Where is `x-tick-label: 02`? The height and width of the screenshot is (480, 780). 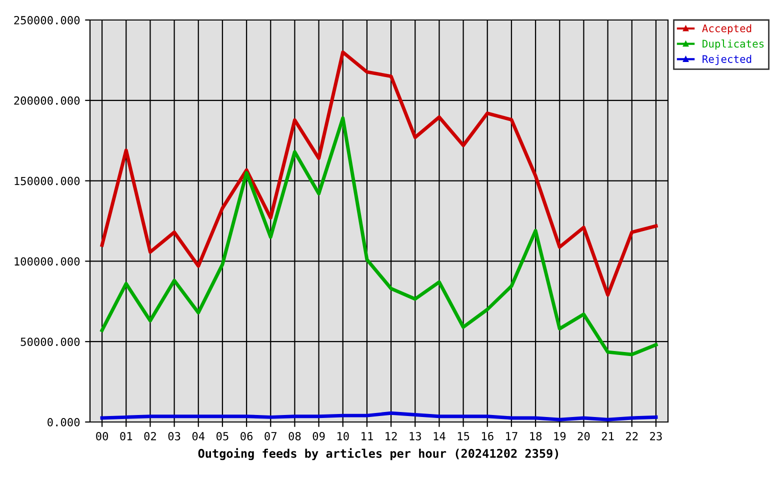 x-tick-label: 02 is located at coordinates (150, 436).